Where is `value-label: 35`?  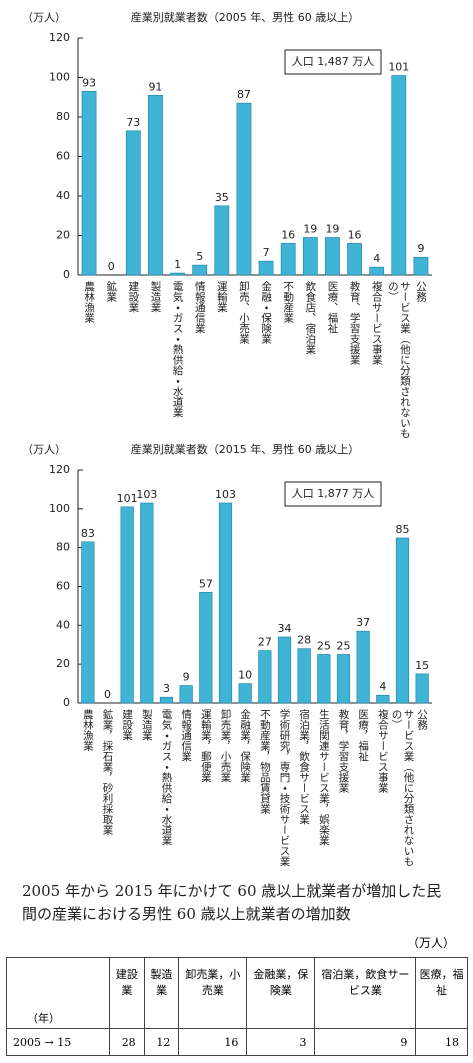 value-label: 35 is located at coordinates (222, 197).